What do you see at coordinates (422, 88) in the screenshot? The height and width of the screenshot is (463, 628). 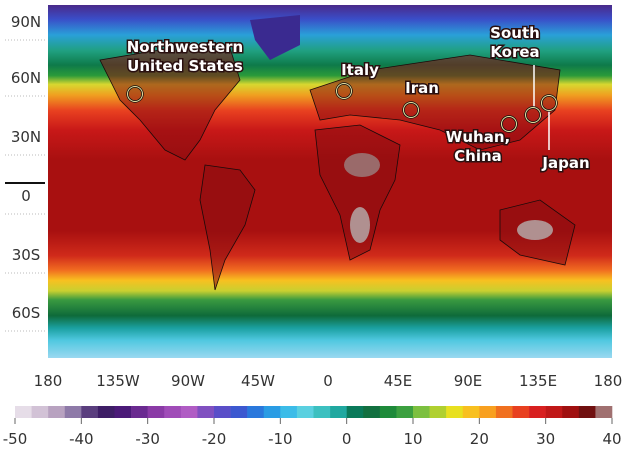 I see `annotation-label: Iran` at bounding box center [422, 88].